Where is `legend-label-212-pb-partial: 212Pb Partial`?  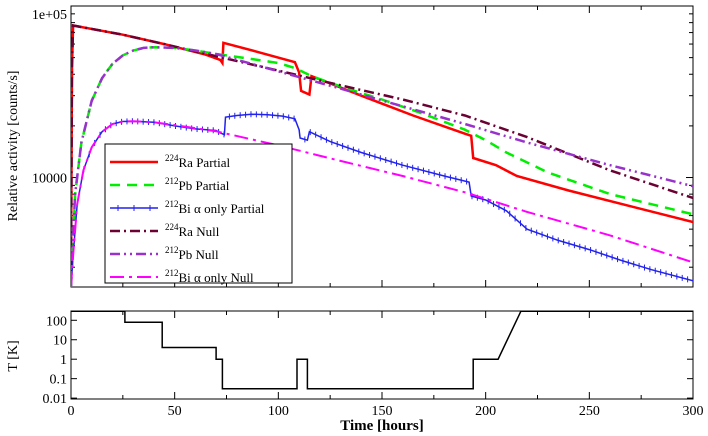 legend-label-212-pb-partial: 212Pb Partial is located at coordinates (197, 184).